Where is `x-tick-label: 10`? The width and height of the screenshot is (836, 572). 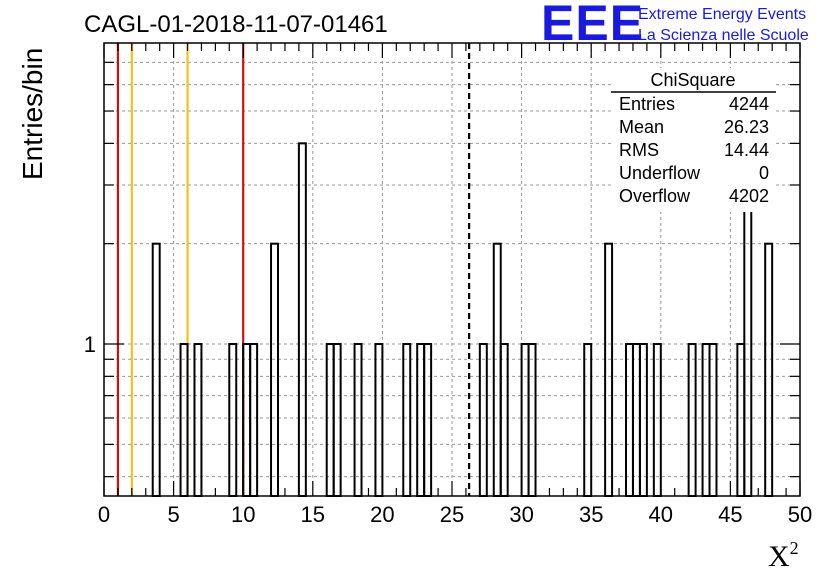 x-tick-label: 10 is located at coordinates (243, 514).